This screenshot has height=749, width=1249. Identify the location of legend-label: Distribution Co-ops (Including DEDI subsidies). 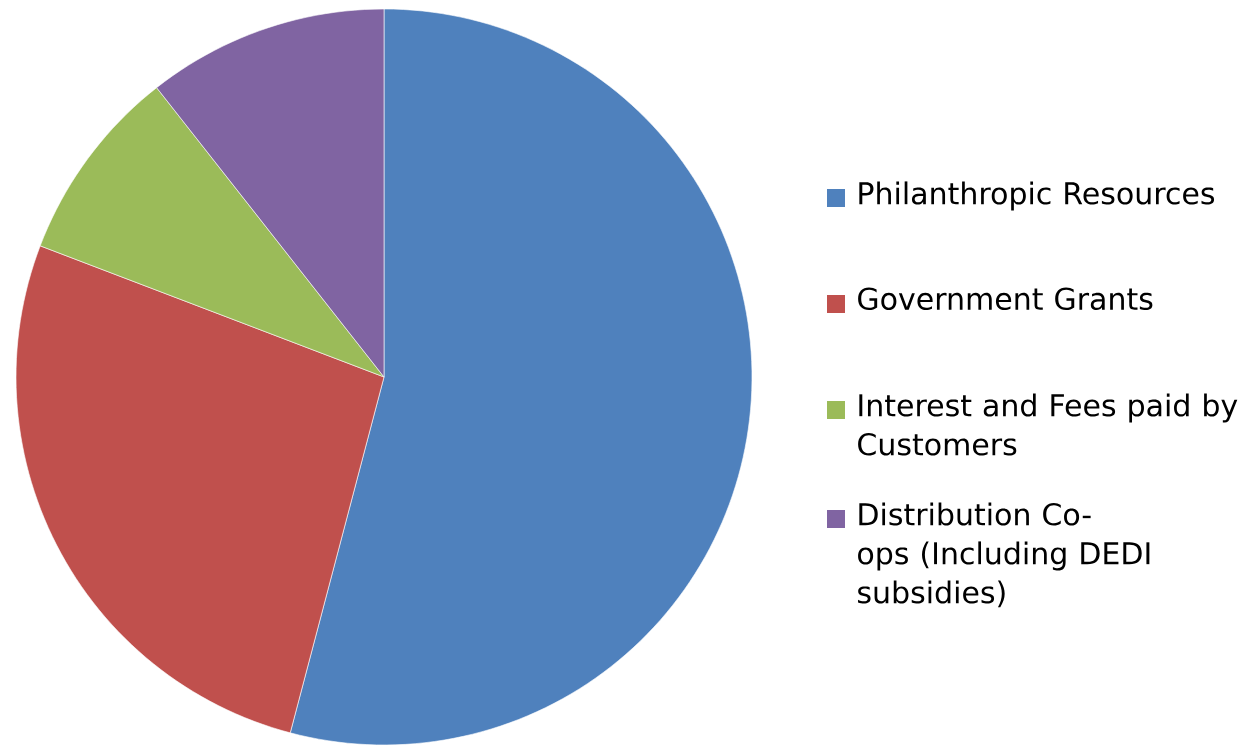
(1004, 555).